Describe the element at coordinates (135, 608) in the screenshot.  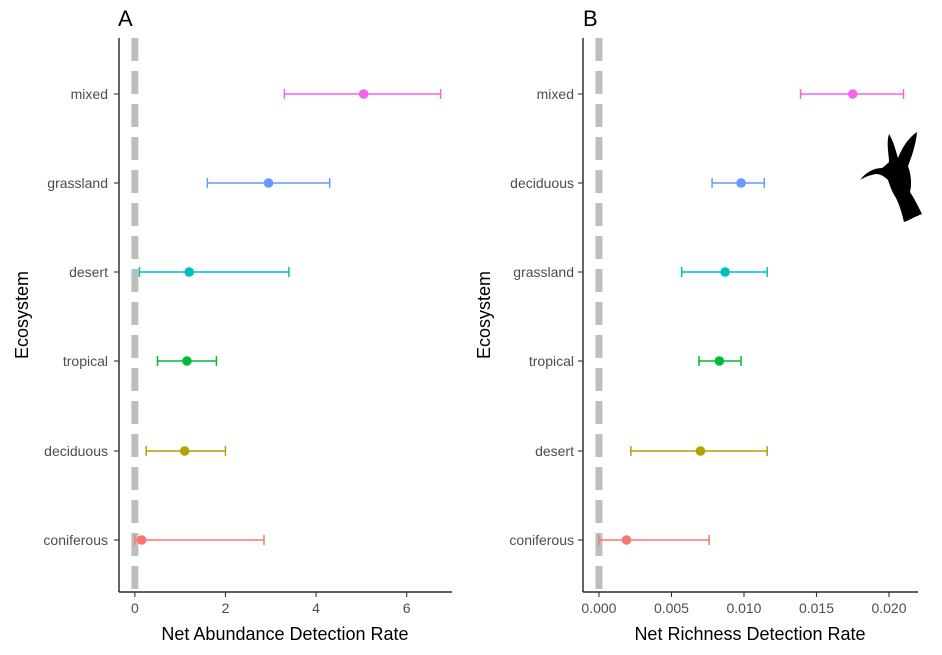
I see `x-tick-label: 0` at that location.